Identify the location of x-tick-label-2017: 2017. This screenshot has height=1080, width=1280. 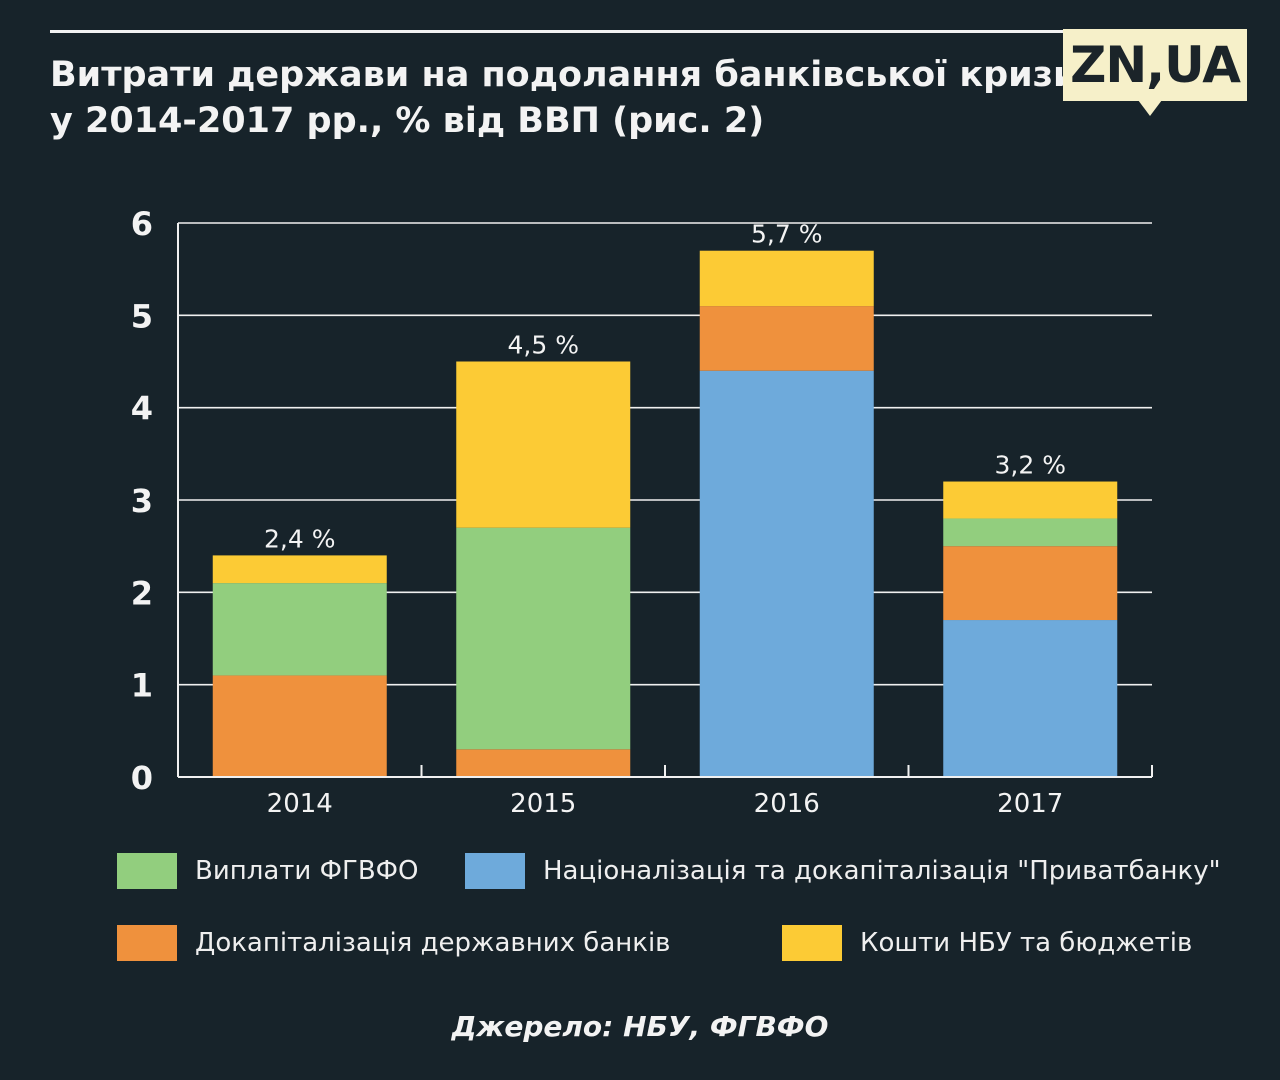
(1030, 804).